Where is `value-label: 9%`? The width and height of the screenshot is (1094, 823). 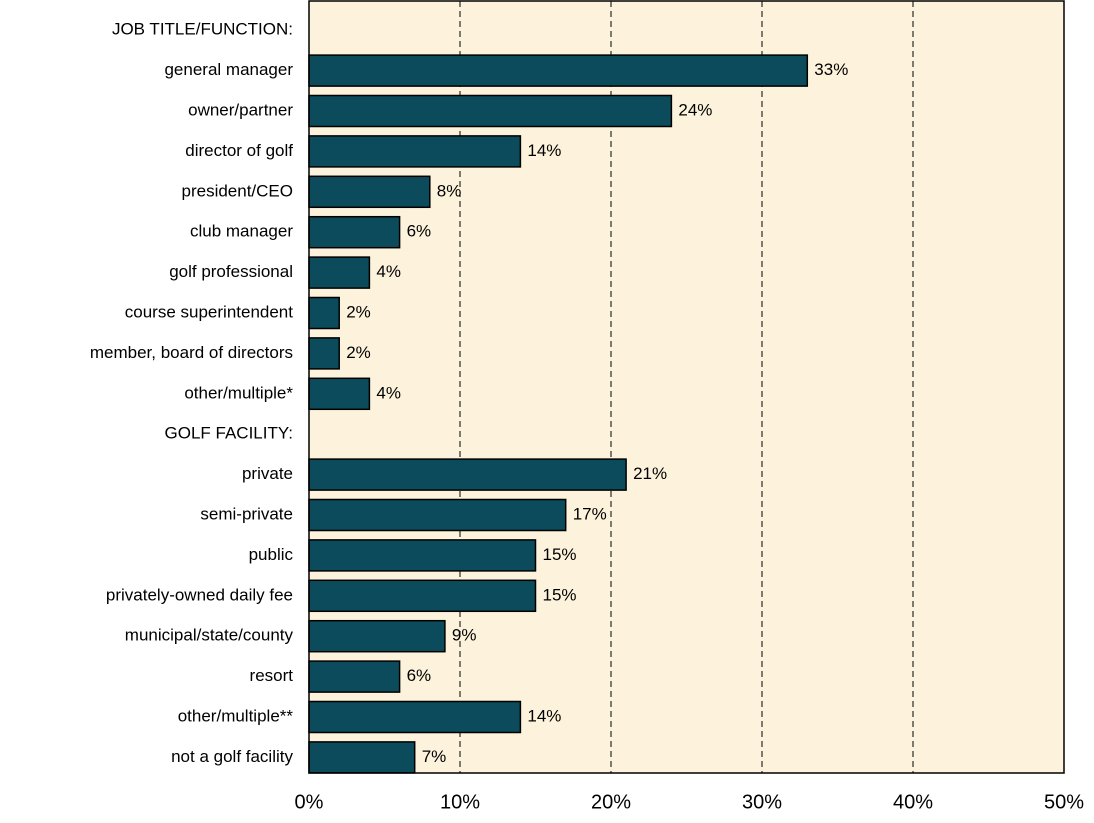
value-label: 9% is located at coordinates (464, 635).